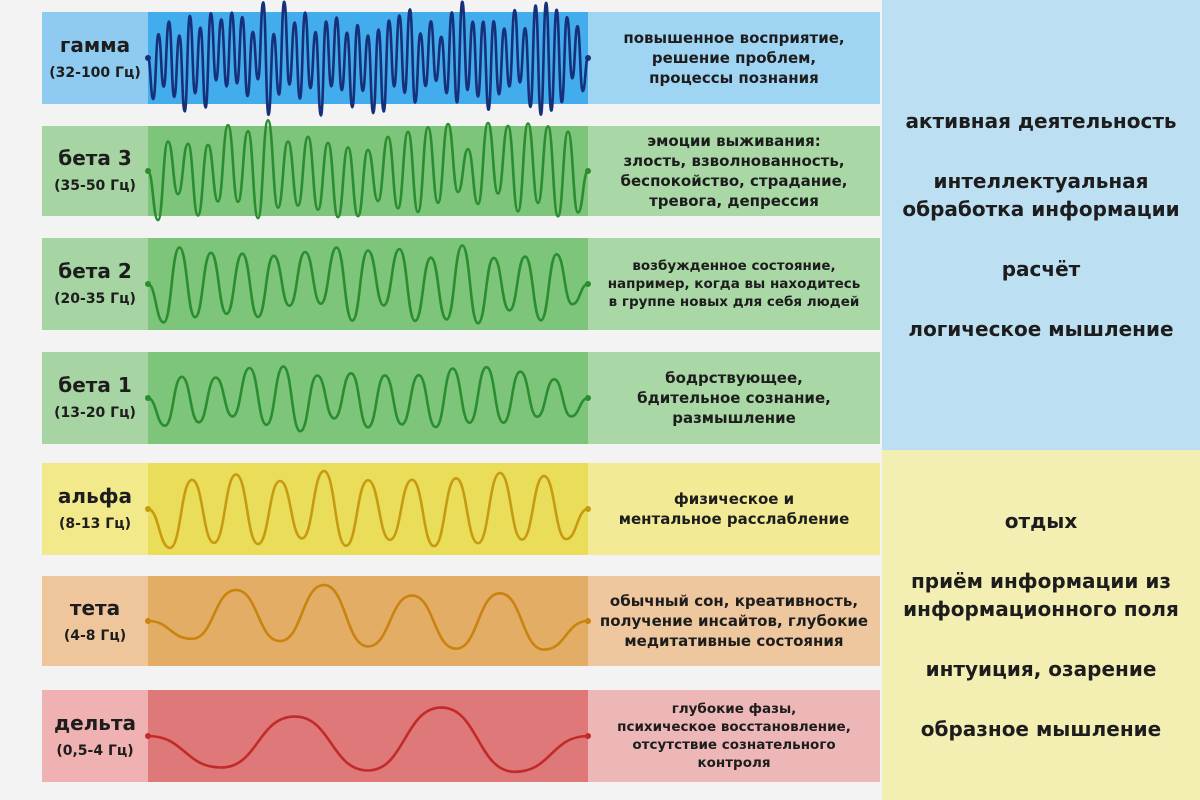 This screenshot has height=800, width=1200. What do you see at coordinates (734, 38) in the screenshot?
I see `description-line: повышенное восприятие,` at bounding box center [734, 38].